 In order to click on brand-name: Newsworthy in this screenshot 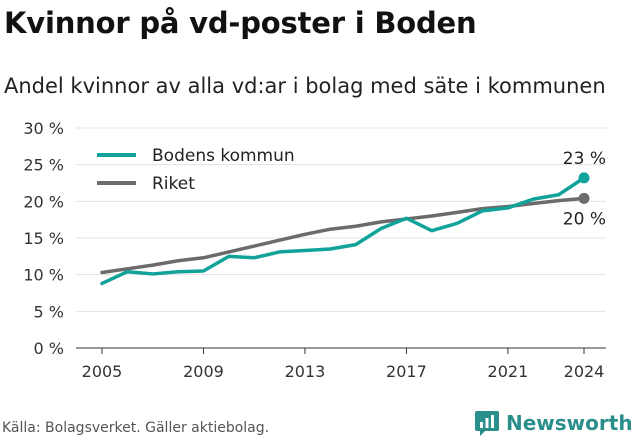, I will do `click(568, 423)`.